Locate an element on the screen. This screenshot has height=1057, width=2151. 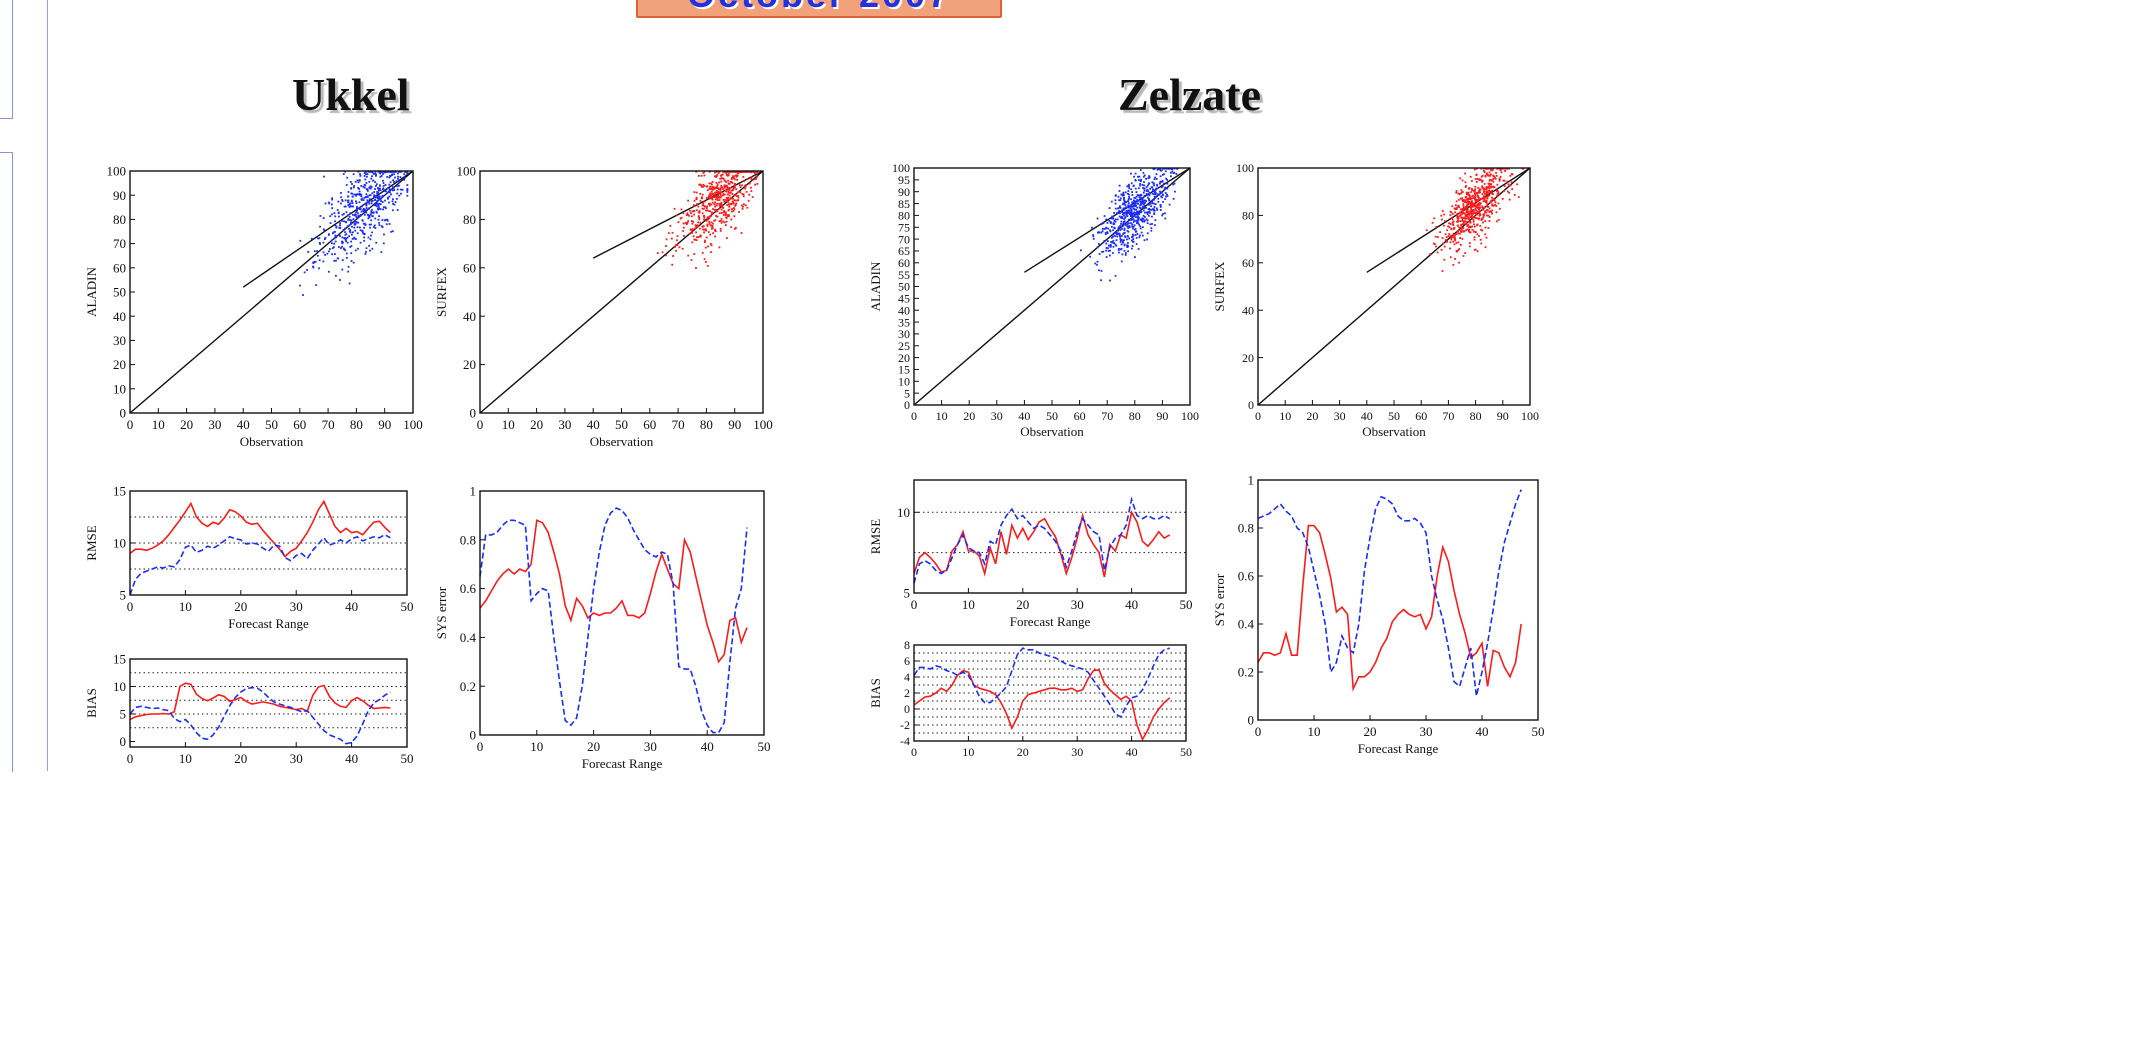
x-tick-label: 0 is located at coordinates (130, 758).